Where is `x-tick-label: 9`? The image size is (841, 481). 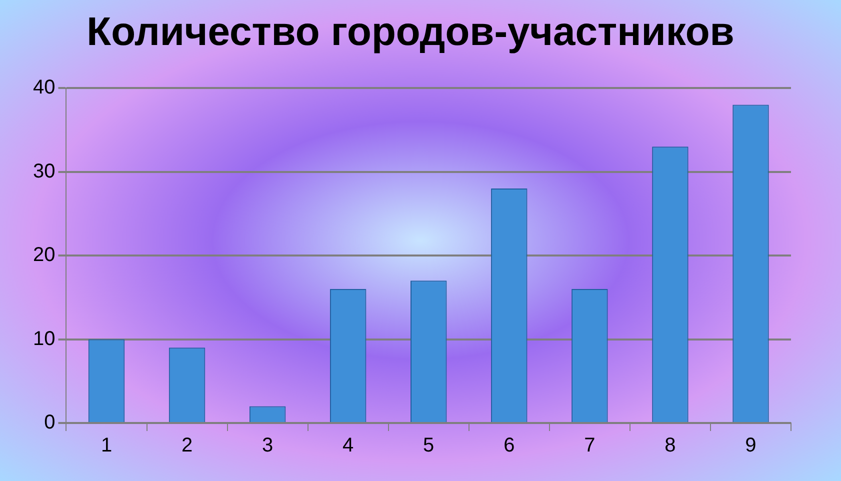 x-tick-label: 9 is located at coordinates (750, 445).